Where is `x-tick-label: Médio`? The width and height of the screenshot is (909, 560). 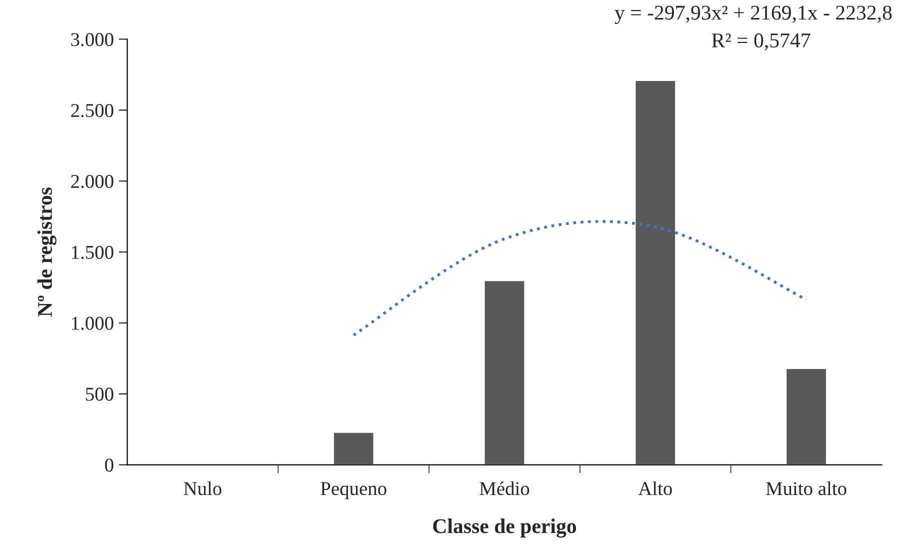 x-tick-label: Médio is located at coordinates (505, 488).